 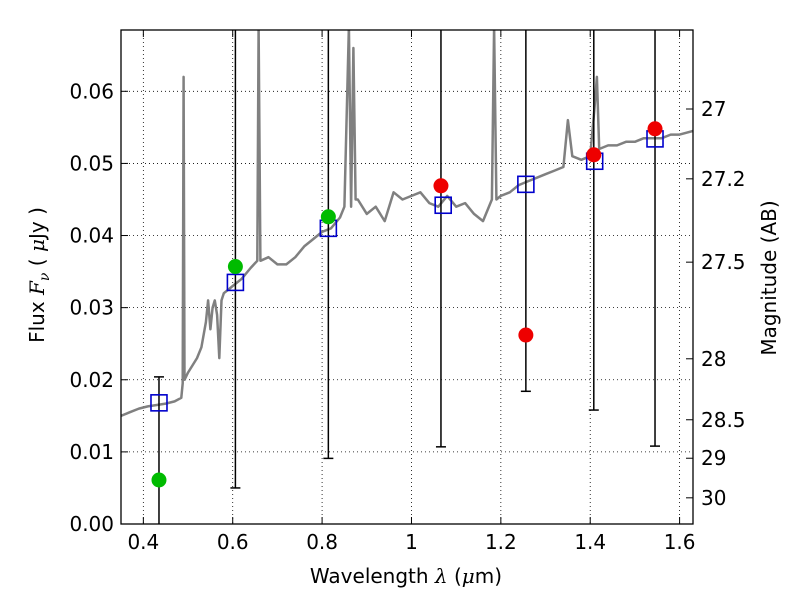 What do you see at coordinates (680, 542) in the screenshot?
I see `x-tick-label: 1.6` at bounding box center [680, 542].